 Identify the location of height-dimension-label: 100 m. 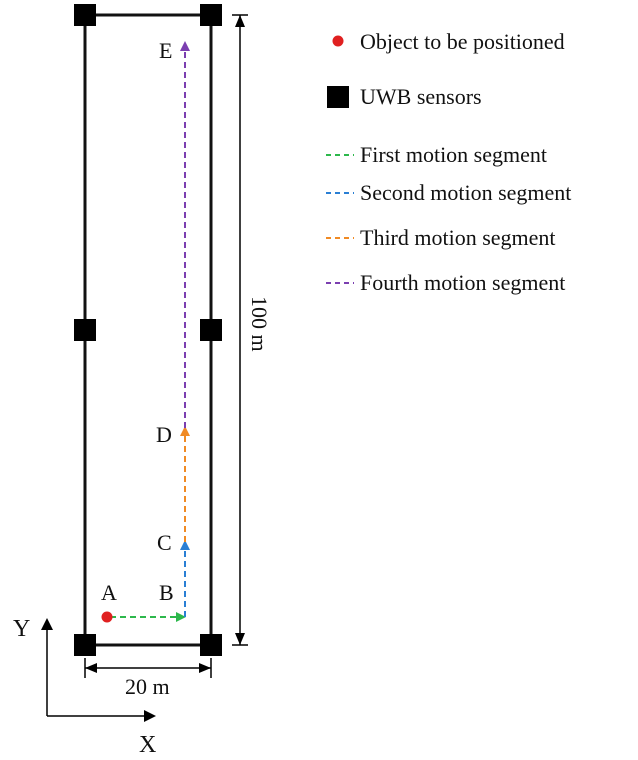
(259, 324).